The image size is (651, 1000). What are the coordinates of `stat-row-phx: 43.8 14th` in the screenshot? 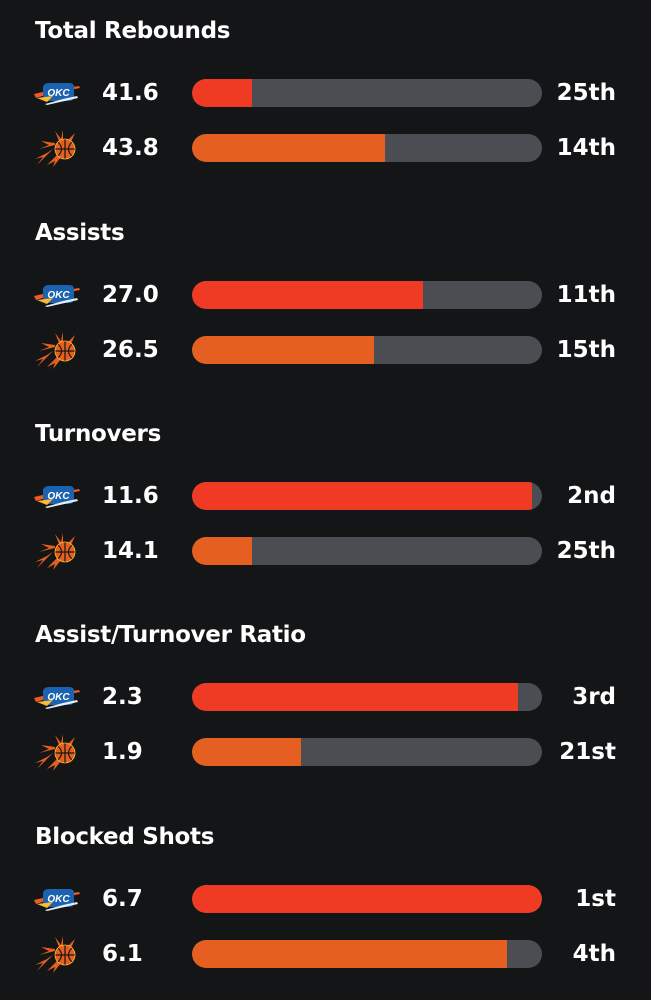 It's located at (325, 148).